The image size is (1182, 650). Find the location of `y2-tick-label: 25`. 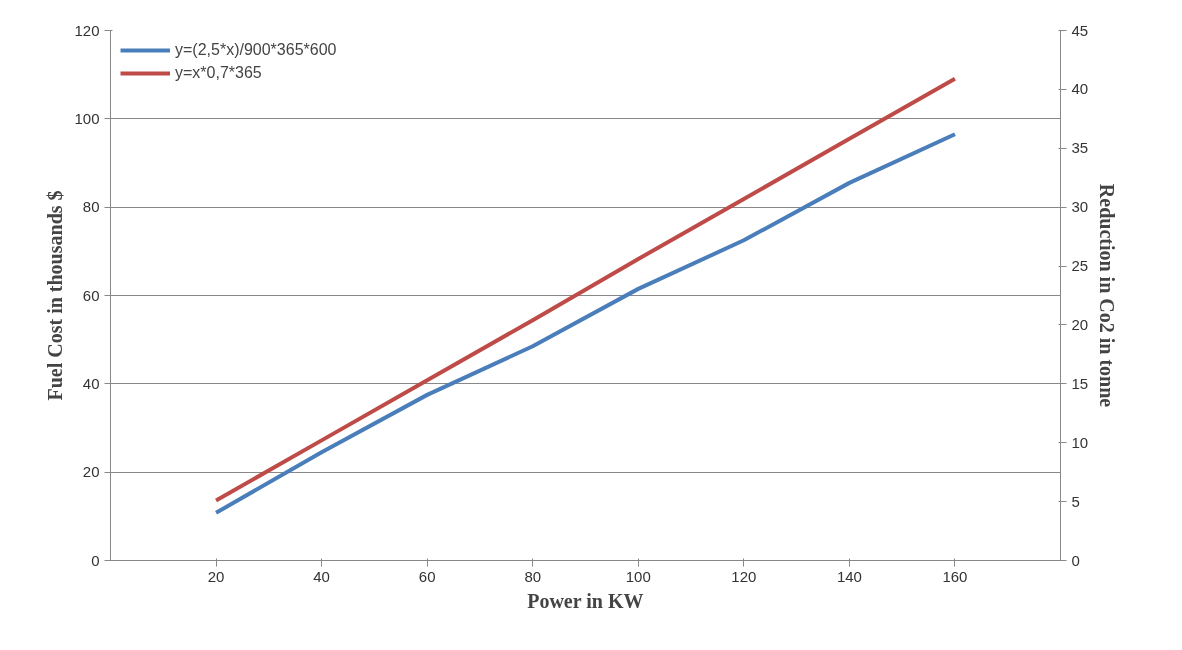

y2-tick-label: 25 is located at coordinates (1080, 266).